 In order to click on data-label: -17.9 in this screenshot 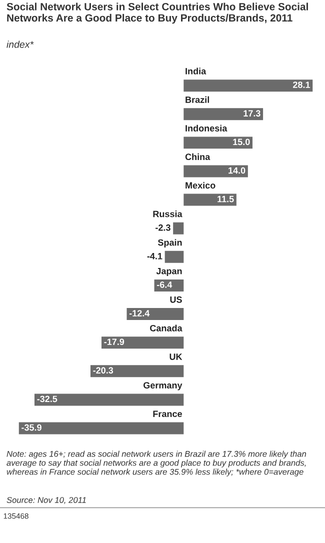, I will do `click(114, 342)`.